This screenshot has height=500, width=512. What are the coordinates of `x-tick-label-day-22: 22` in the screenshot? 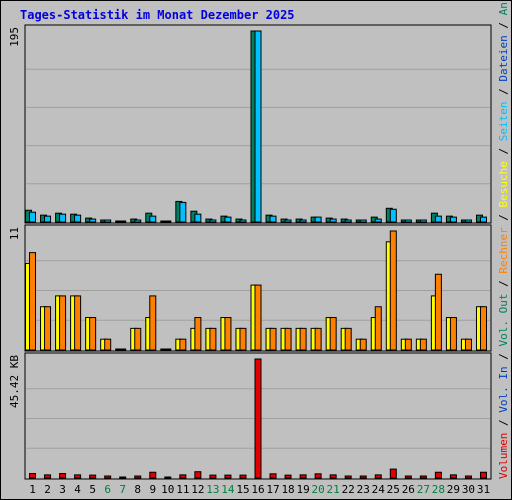 It's located at (348, 489).